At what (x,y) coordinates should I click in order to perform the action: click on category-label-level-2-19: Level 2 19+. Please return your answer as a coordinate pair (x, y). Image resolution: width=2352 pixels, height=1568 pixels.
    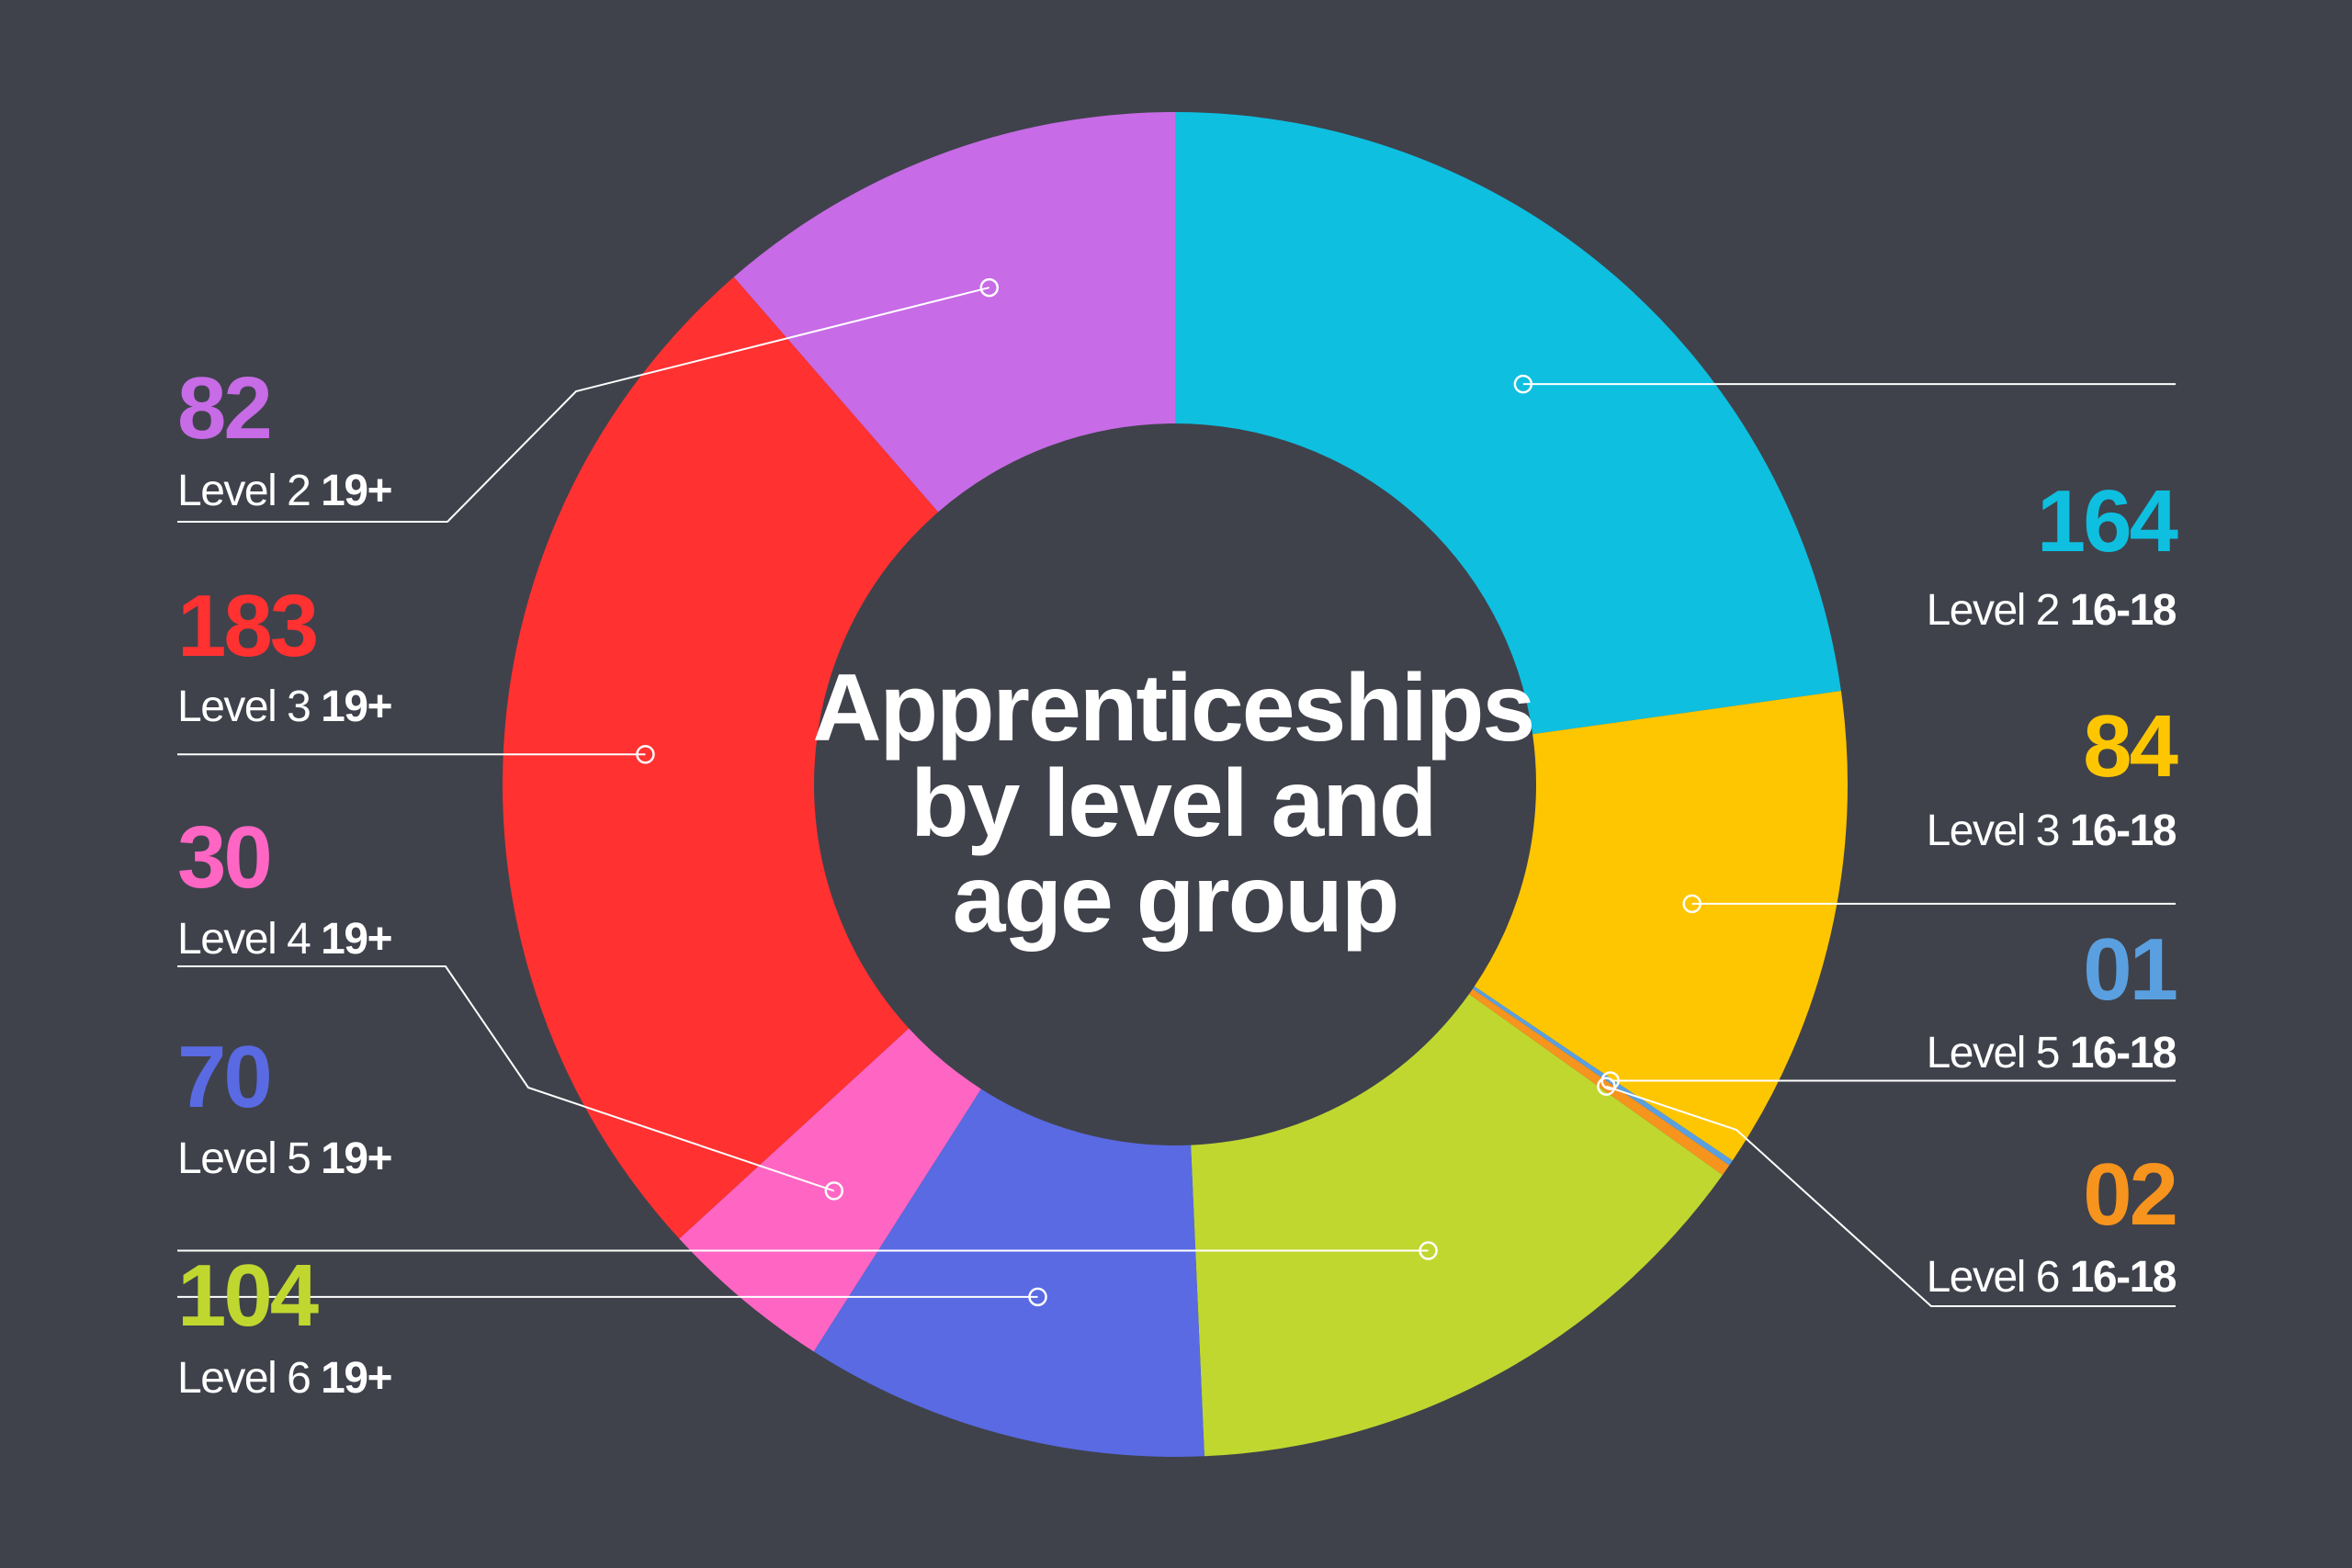
    Looking at the image, I should click on (284, 491).